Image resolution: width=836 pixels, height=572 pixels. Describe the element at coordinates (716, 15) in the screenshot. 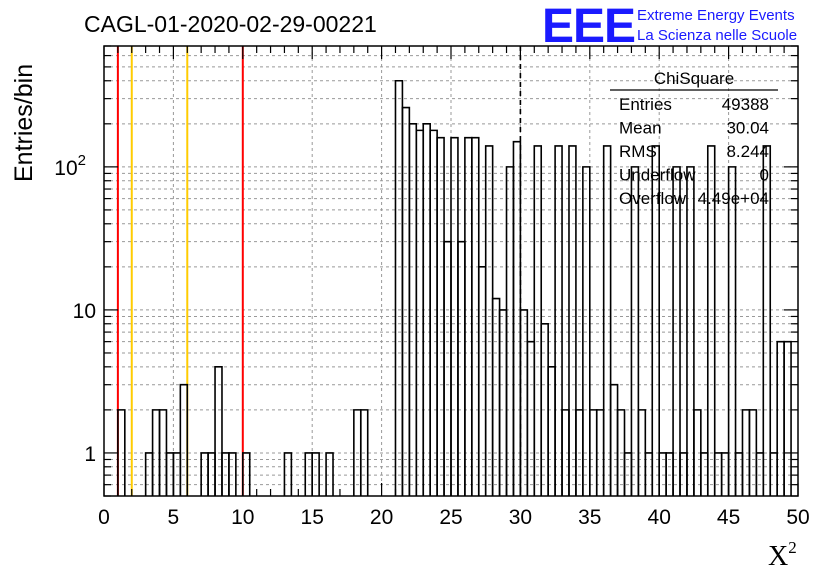

I see `eee-logo-line1: Extreme Energy Events` at that location.